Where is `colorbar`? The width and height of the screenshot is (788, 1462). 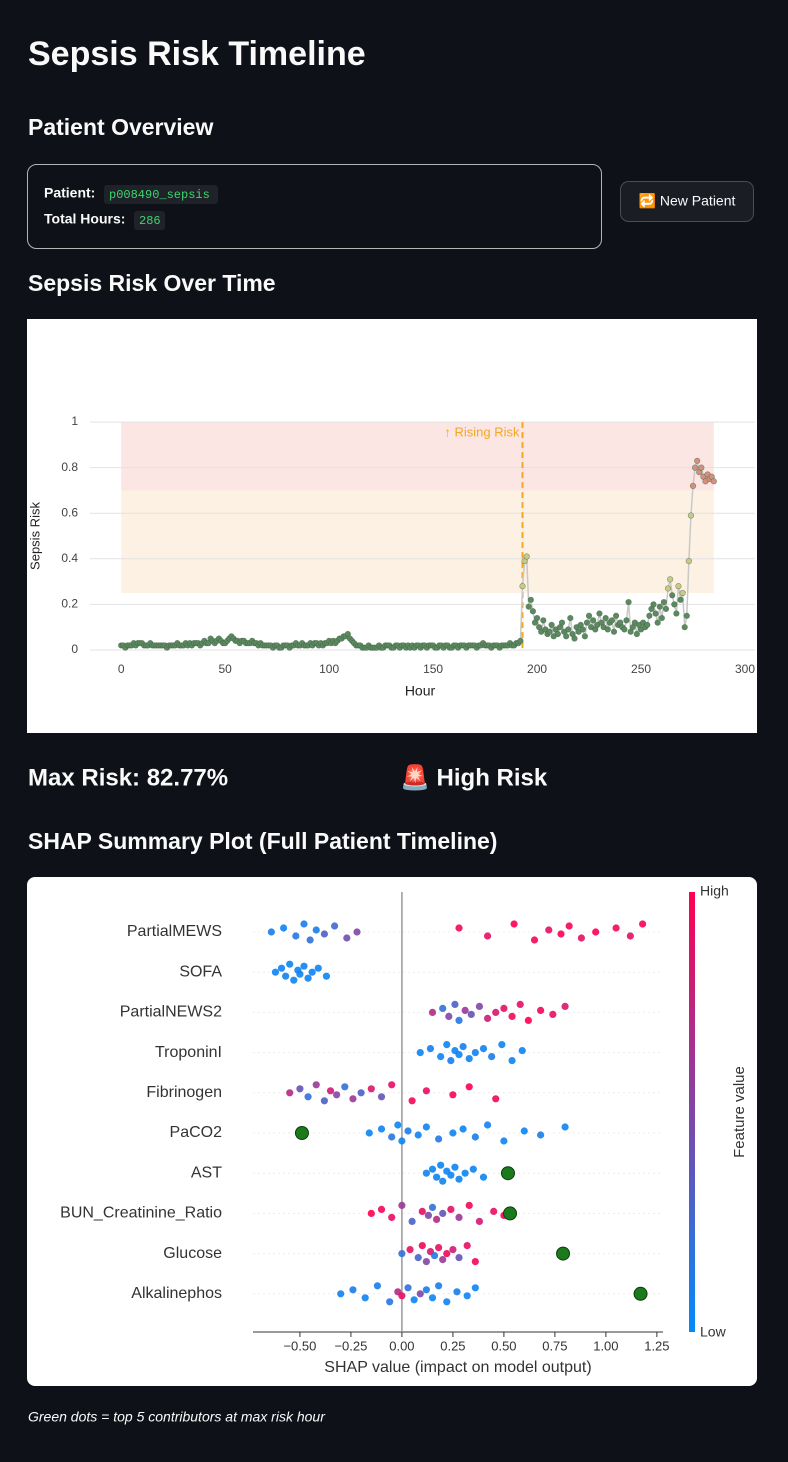
colorbar is located at coordinates (692, 1112).